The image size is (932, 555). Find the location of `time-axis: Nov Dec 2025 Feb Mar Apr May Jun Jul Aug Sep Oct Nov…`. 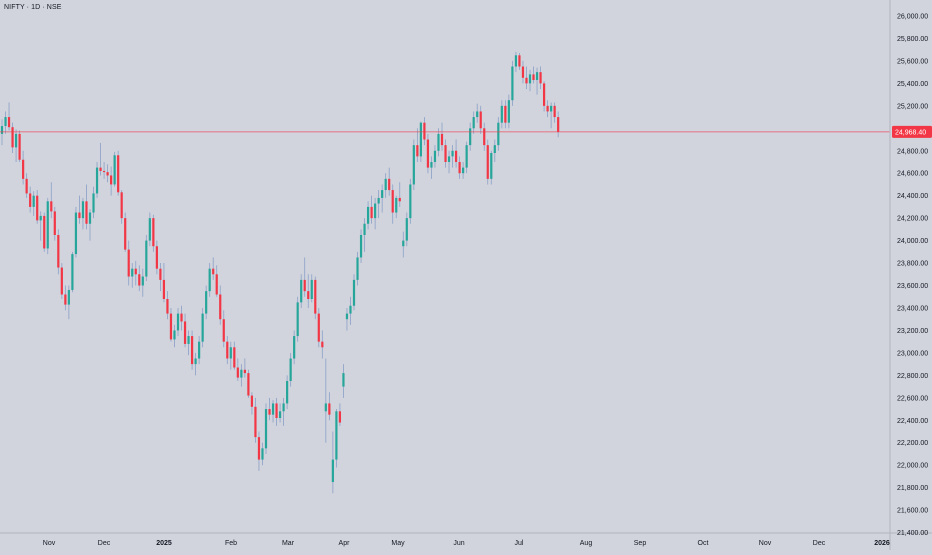

time-axis: Nov Dec 2025 Feb Mar Apr May Jun Jul Aug Sep Oct Nov… is located at coordinates (466, 543).